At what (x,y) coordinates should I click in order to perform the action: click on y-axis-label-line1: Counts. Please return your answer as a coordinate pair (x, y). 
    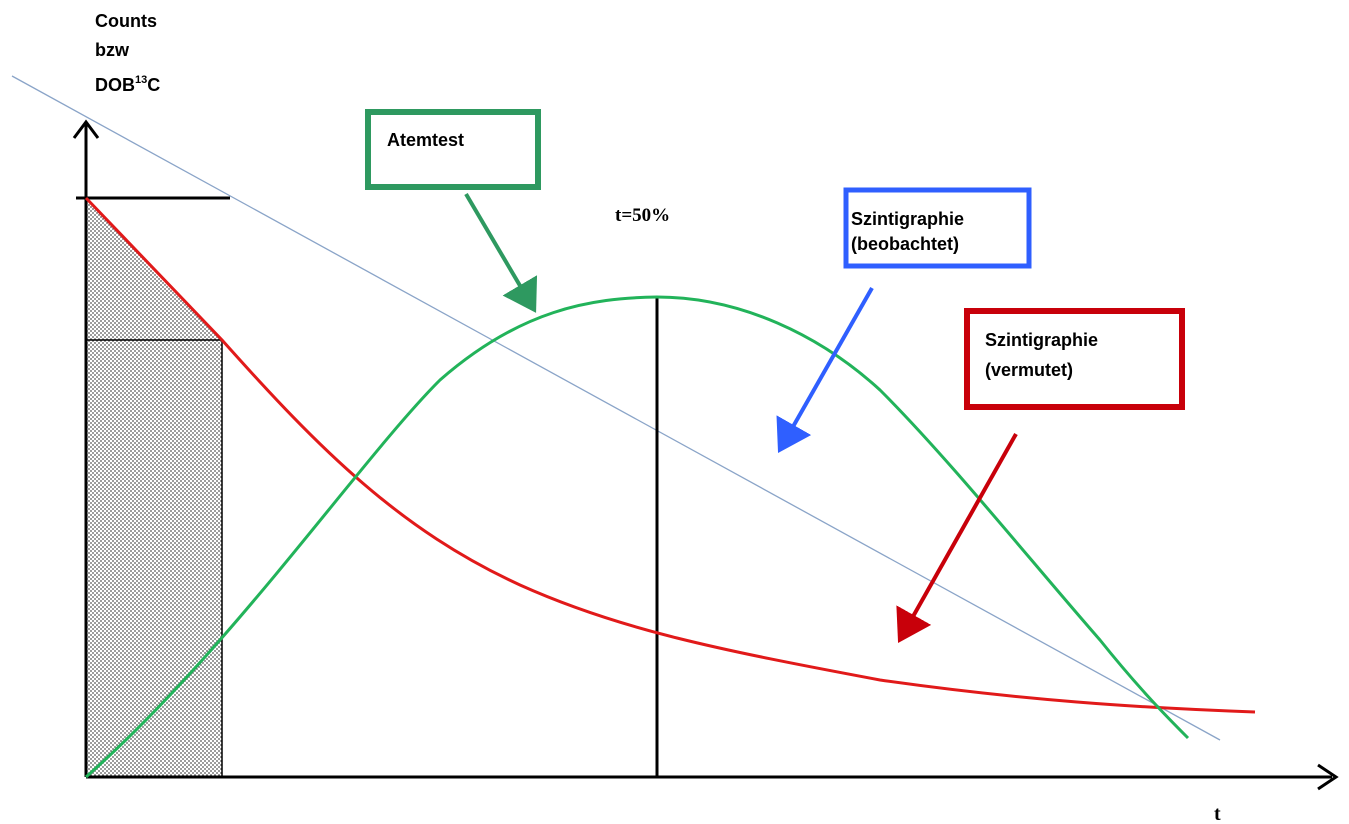
    Looking at the image, I should click on (126, 21).